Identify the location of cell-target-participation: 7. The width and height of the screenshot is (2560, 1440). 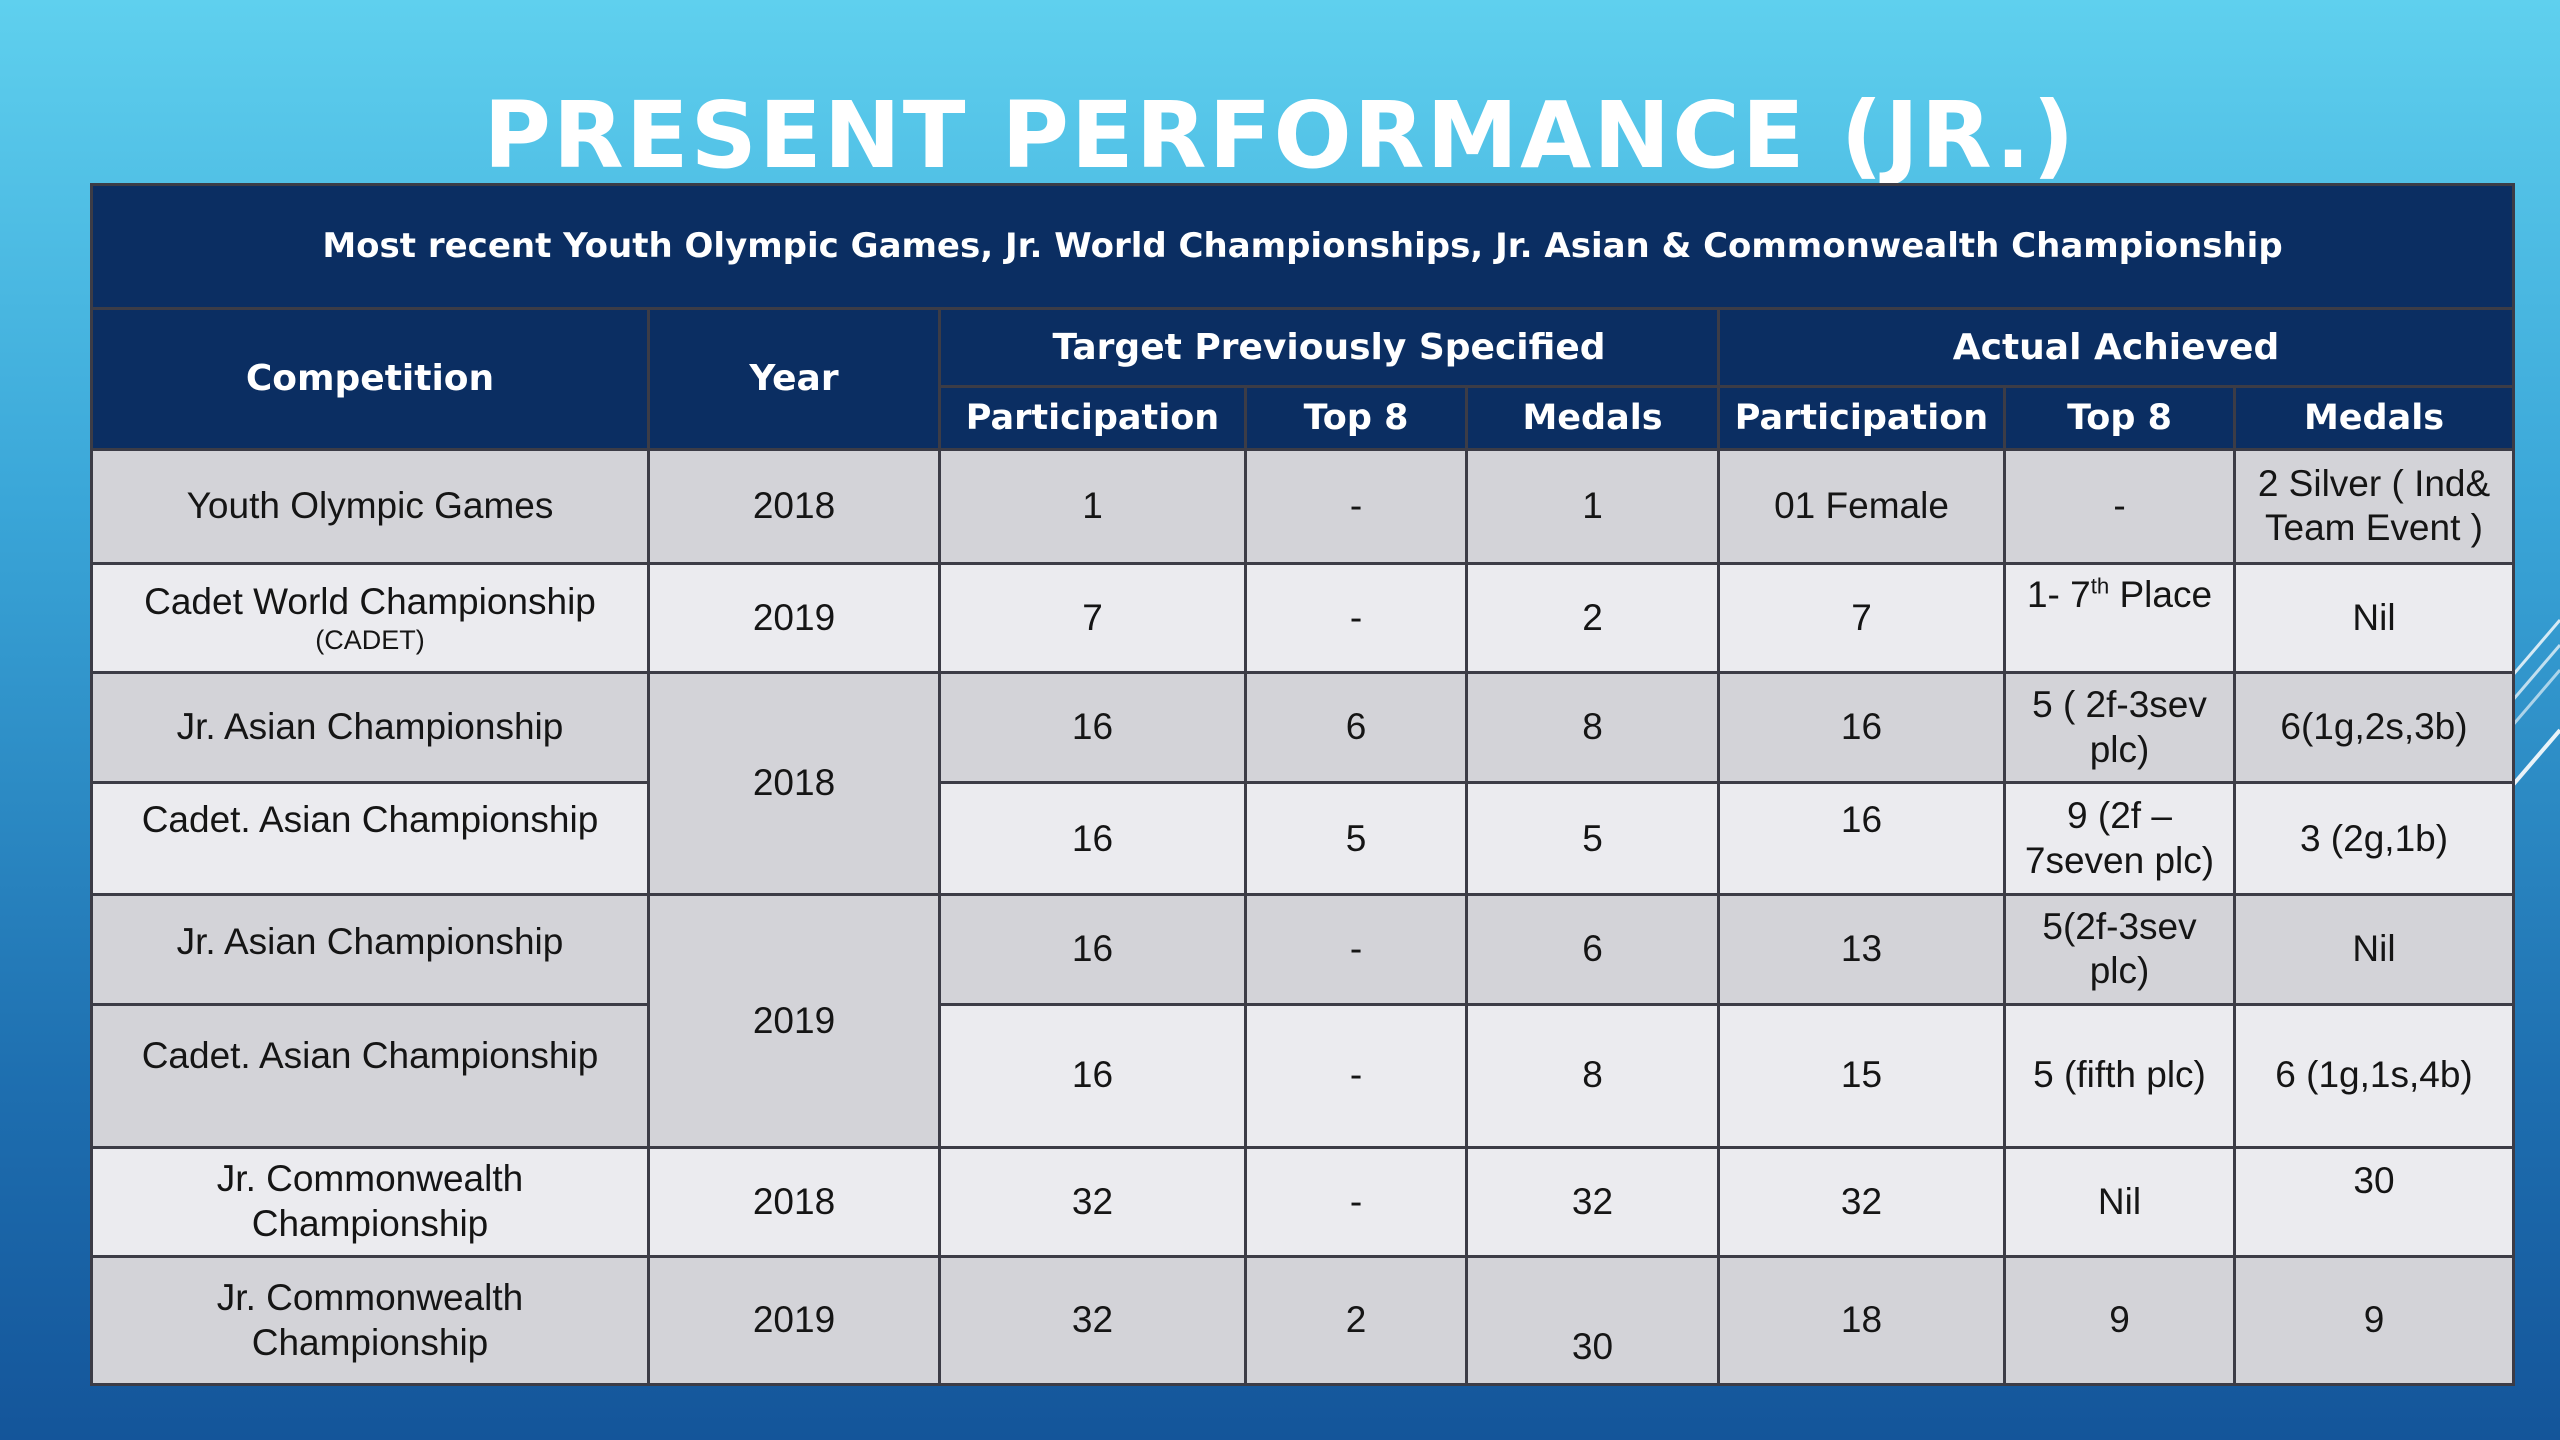
(1092, 618).